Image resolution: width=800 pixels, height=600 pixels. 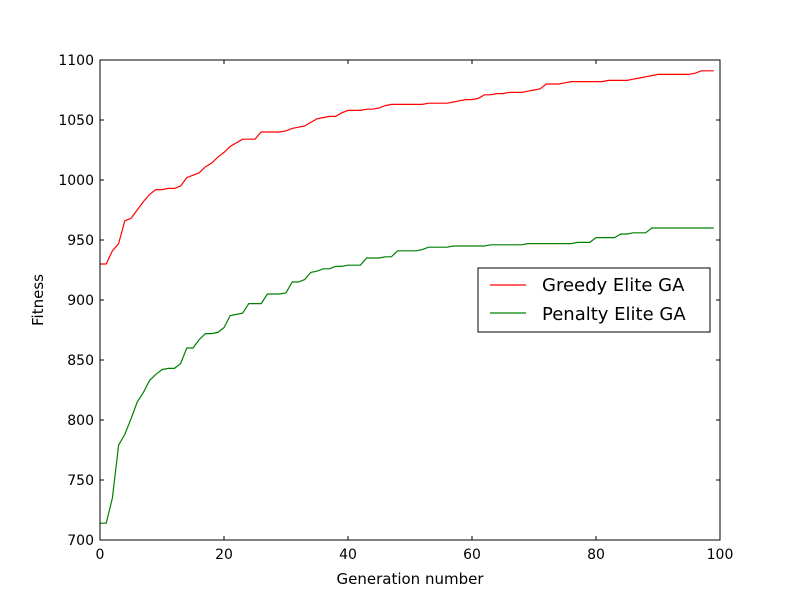 I want to click on legend-box, so click(x=594, y=300).